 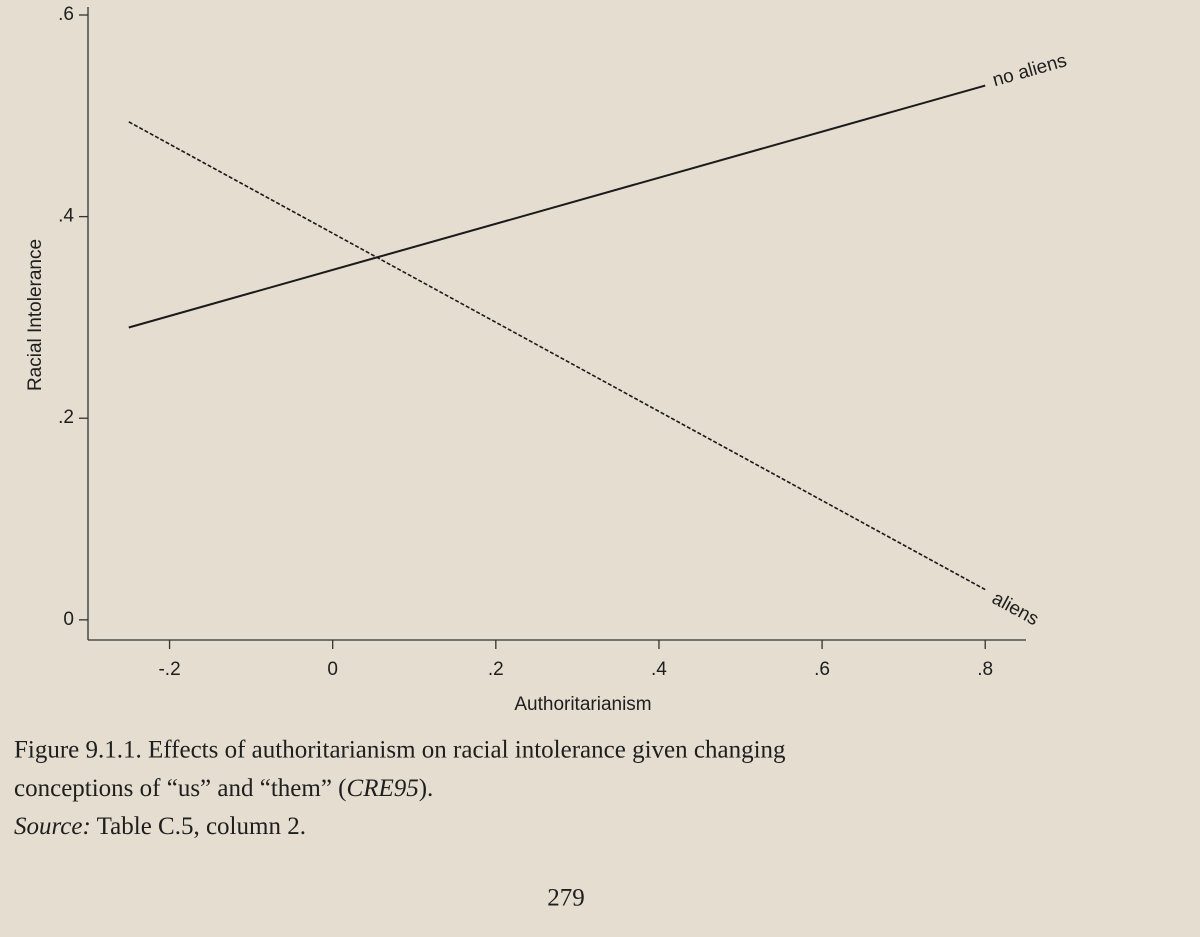 What do you see at coordinates (66, 417) in the screenshot?
I see `y-tick-label: .2` at bounding box center [66, 417].